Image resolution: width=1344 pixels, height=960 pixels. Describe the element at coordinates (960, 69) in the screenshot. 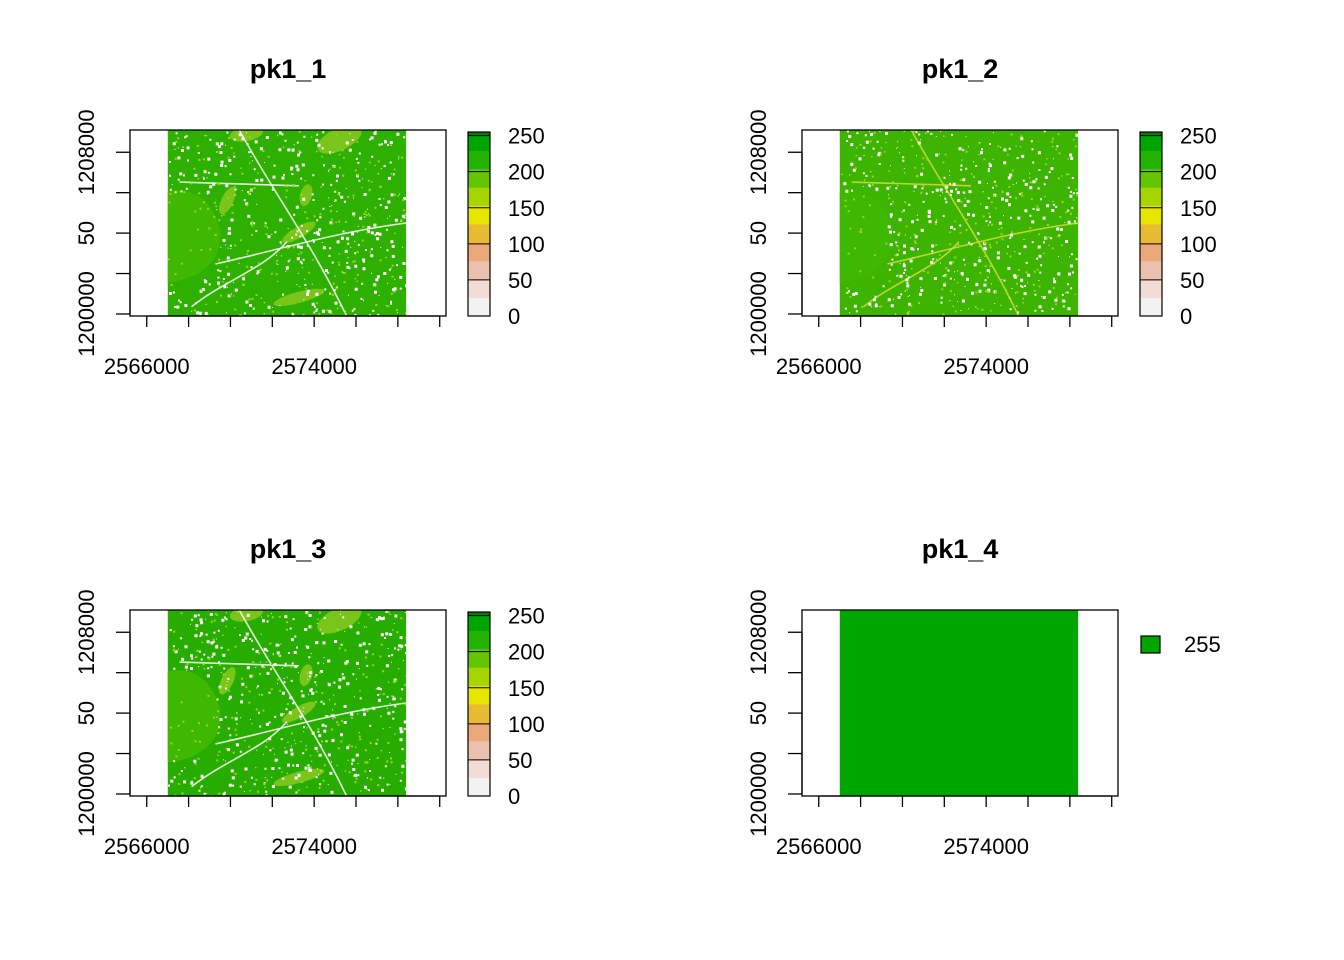

I see `panel-title: pk1_2` at that location.